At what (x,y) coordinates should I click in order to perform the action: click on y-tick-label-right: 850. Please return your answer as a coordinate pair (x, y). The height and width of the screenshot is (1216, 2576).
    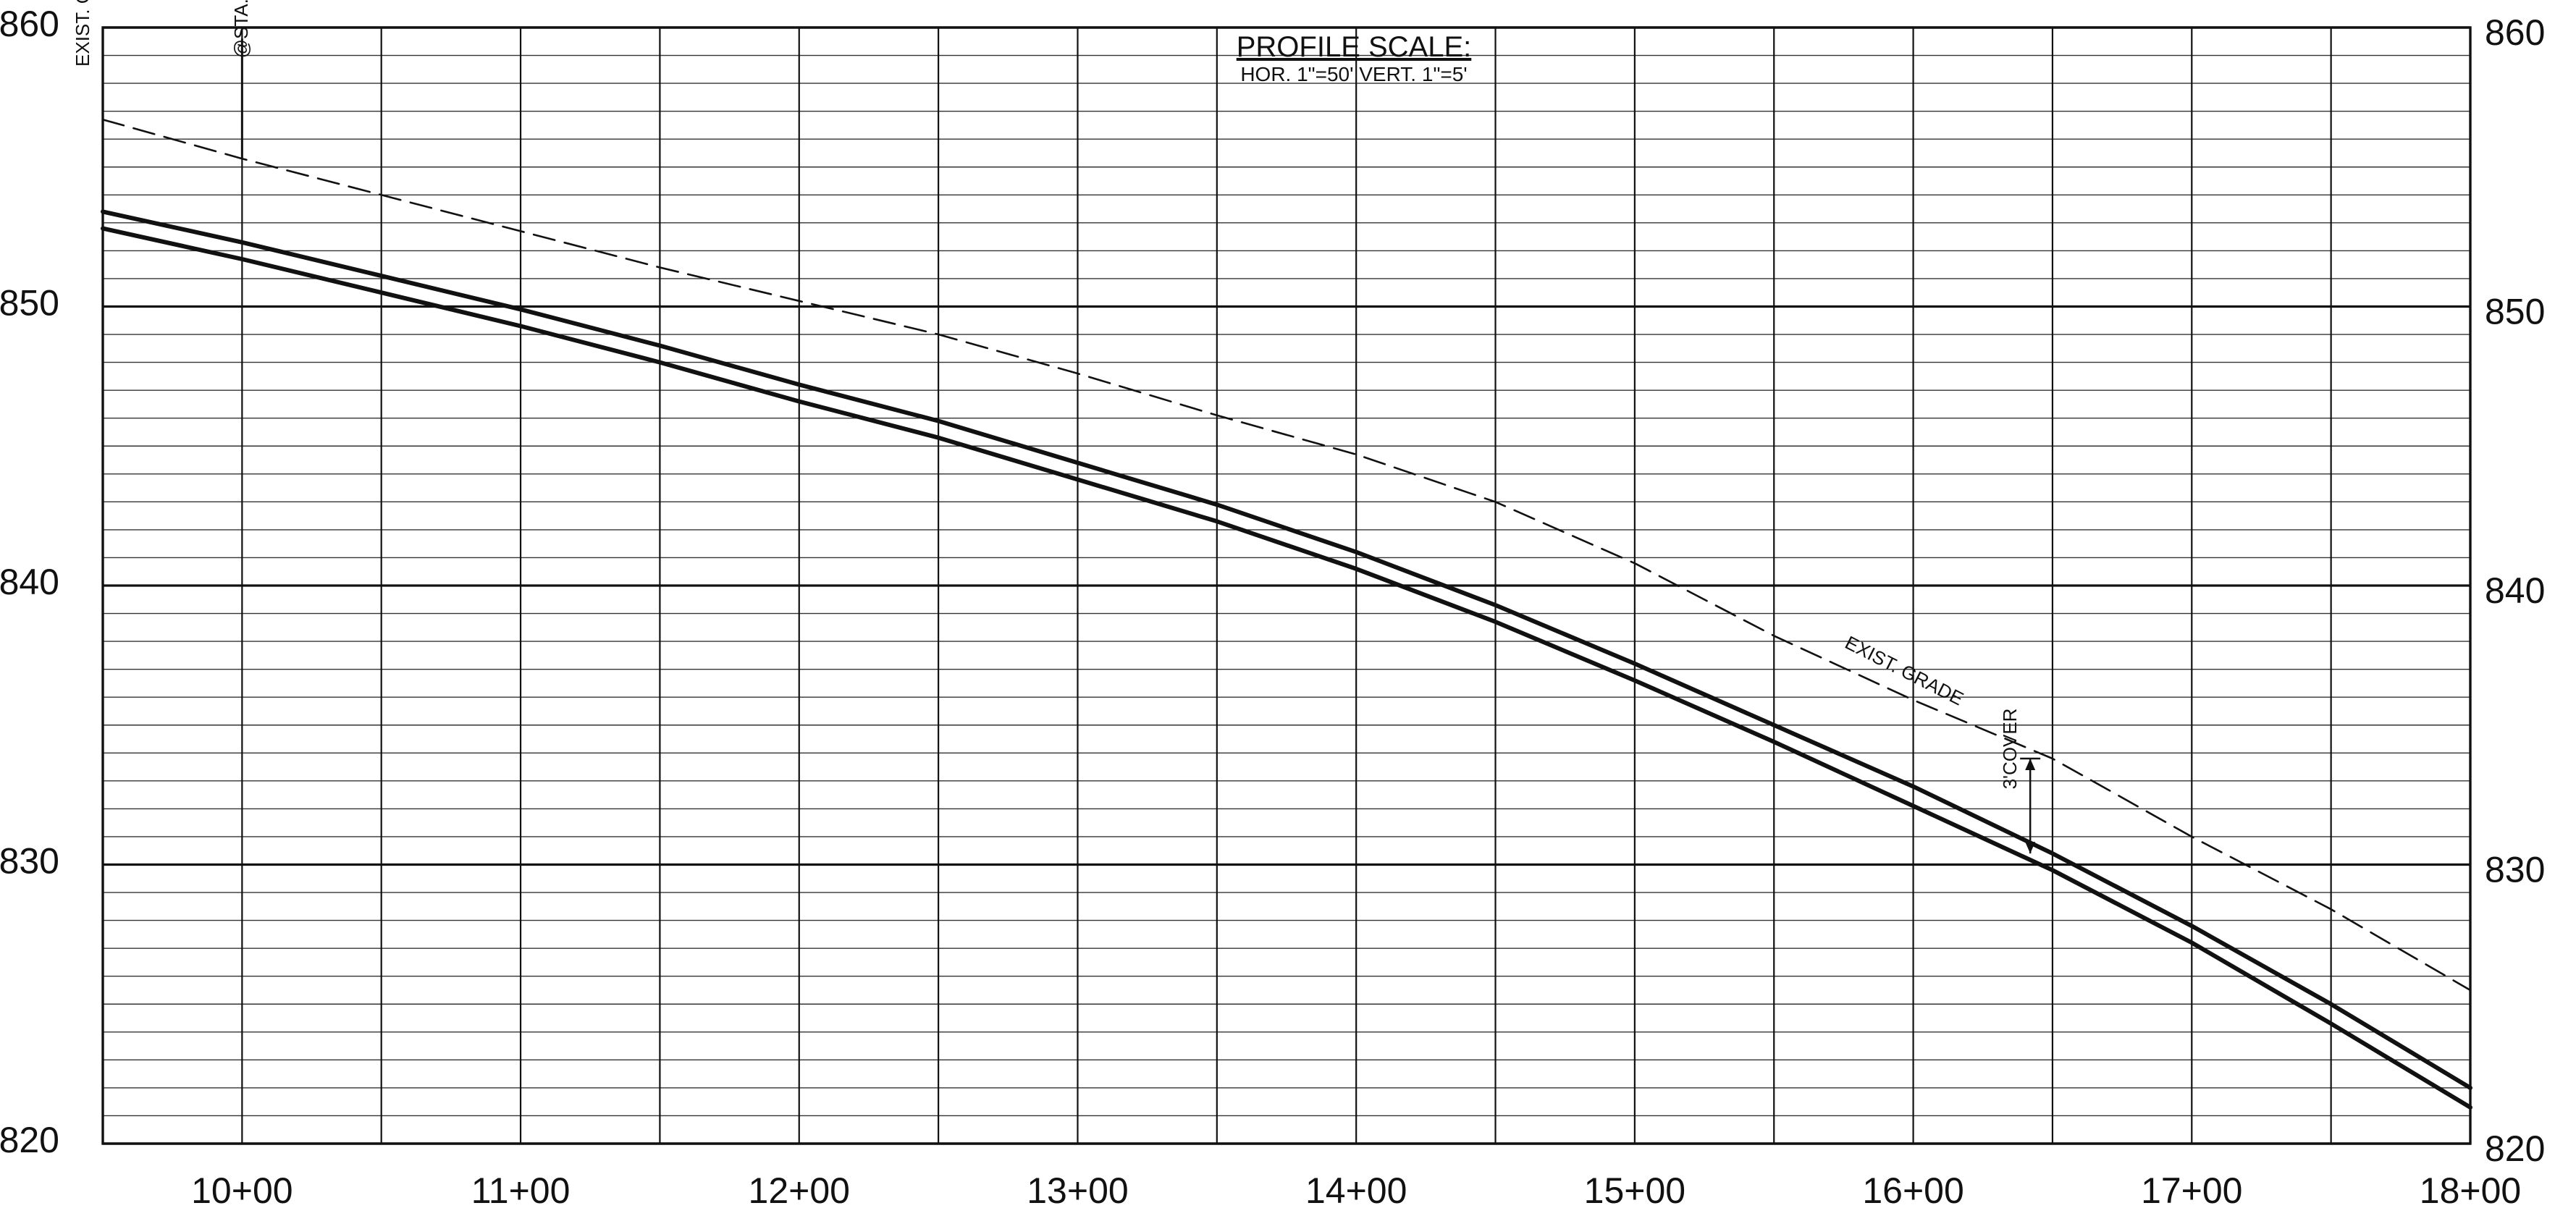
    Looking at the image, I should click on (2515, 312).